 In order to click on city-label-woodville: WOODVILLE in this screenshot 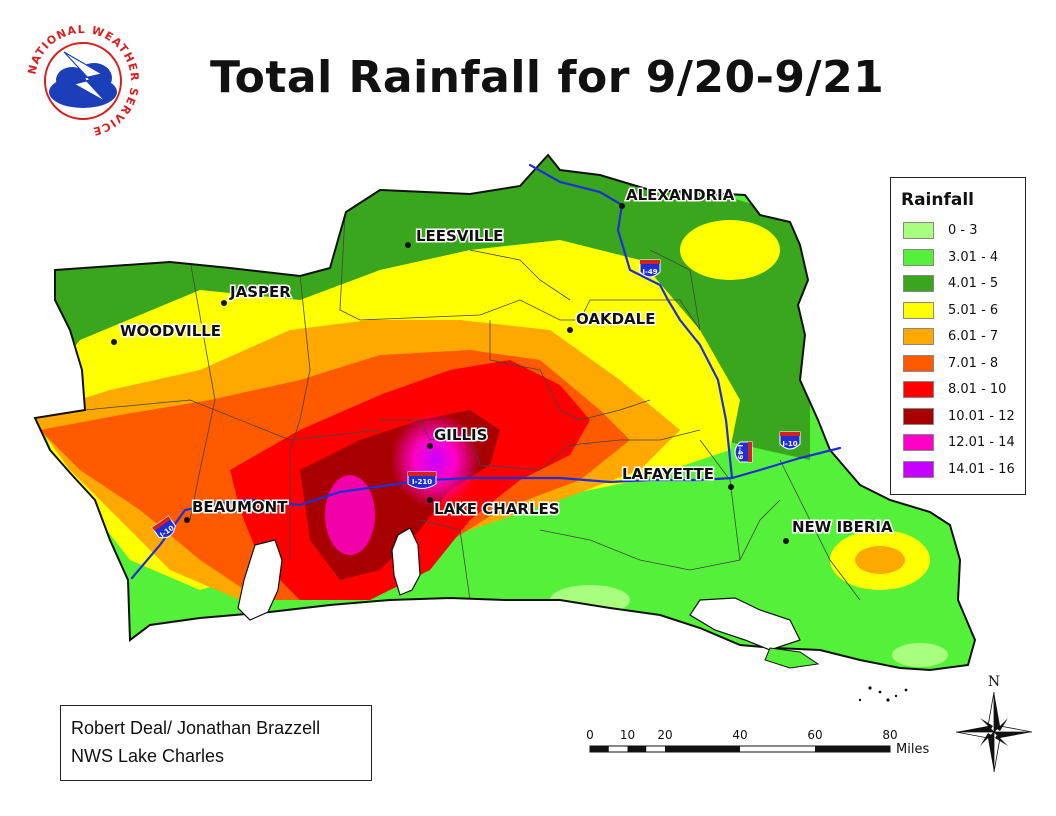, I will do `click(170, 331)`.